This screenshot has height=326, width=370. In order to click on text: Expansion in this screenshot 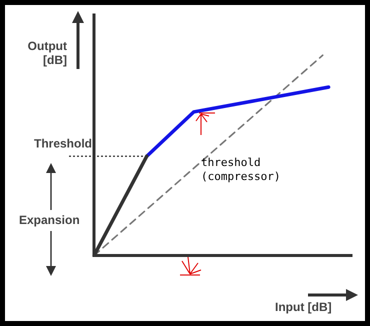, I will do `click(49, 220)`.